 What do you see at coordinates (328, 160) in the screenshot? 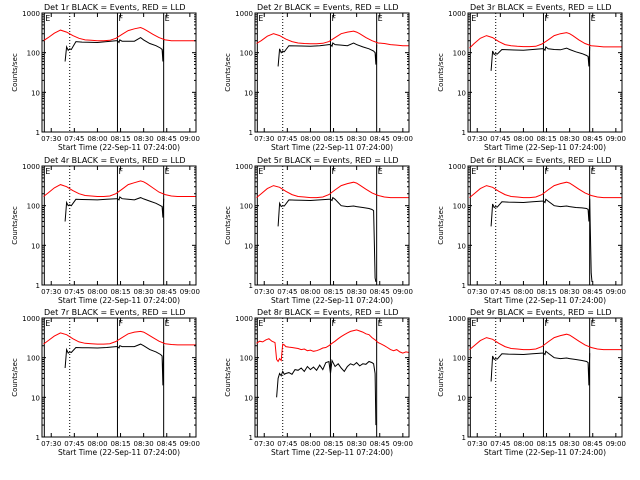
I see `panel-title: Det 5r BLACK = Events, RED = LLD` at bounding box center [328, 160].